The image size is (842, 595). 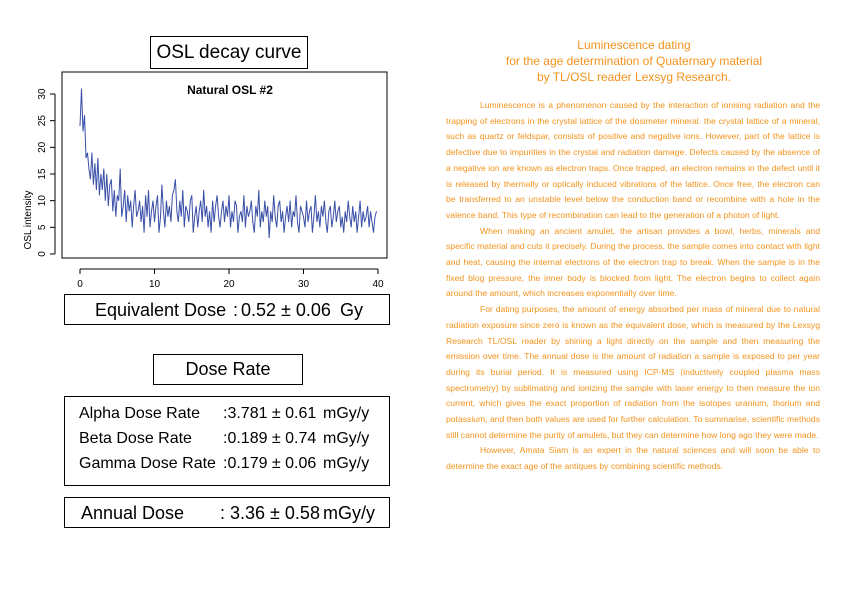 What do you see at coordinates (352, 310) in the screenshot?
I see `equivalent-dose-unit: Gy` at bounding box center [352, 310].